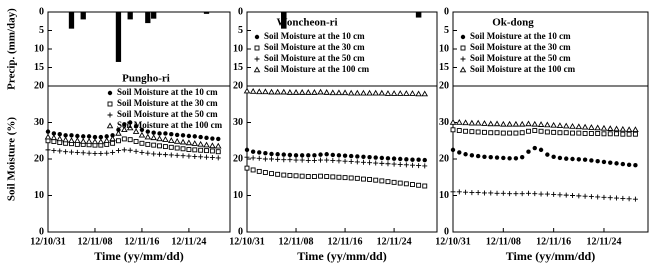  I want to click on y-tick-label: 20, so click(39, 85).